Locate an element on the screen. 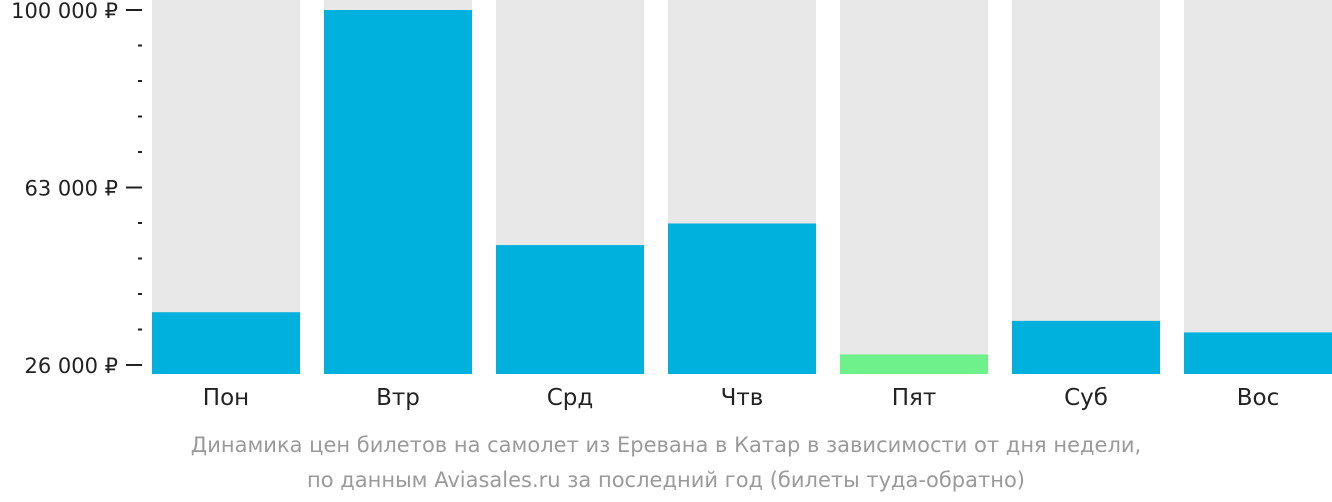  x-tick-label-0: Пон is located at coordinates (226, 398).